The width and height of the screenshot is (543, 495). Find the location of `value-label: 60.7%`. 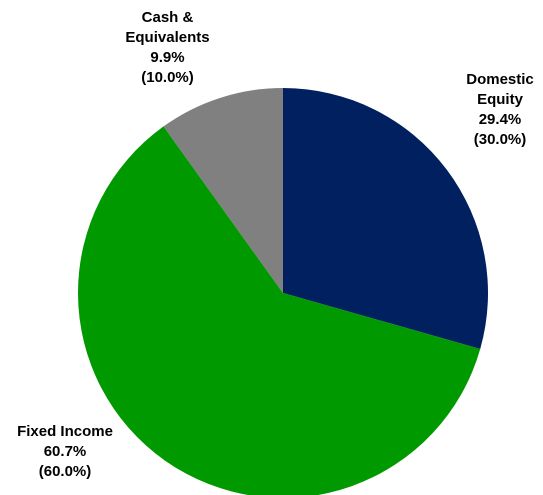

value-label: 60.7% is located at coordinates (65, 451).